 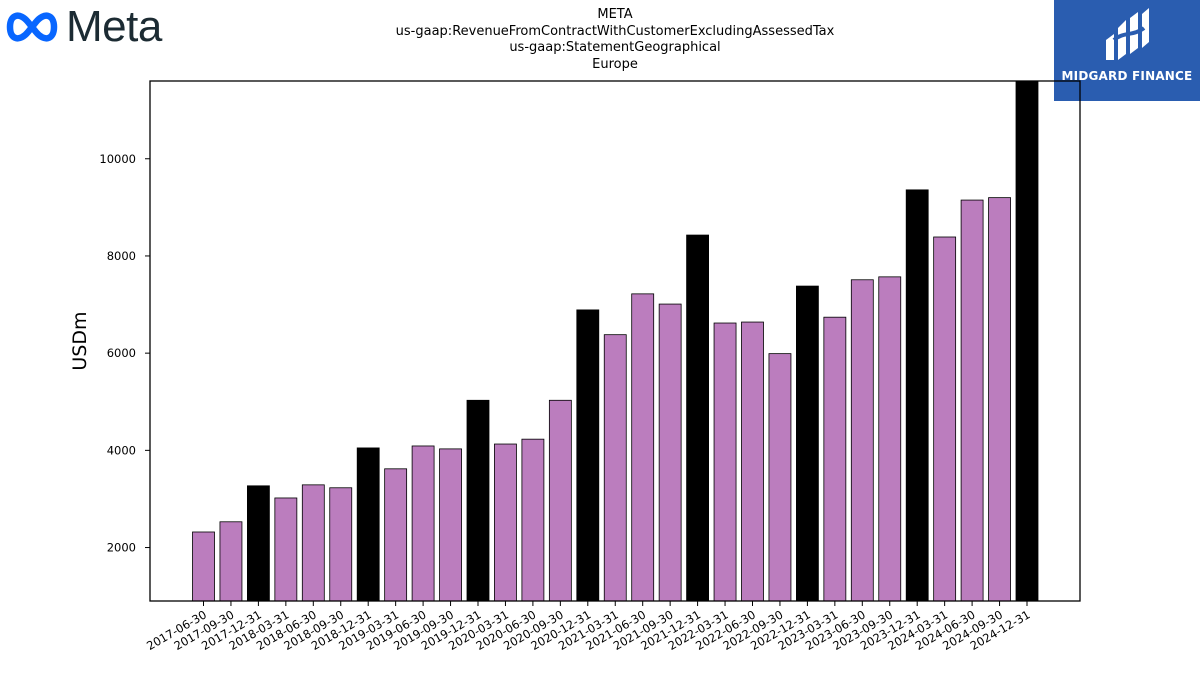 I want to click on y-axis-label: USDm, so click(x=80, y=340).